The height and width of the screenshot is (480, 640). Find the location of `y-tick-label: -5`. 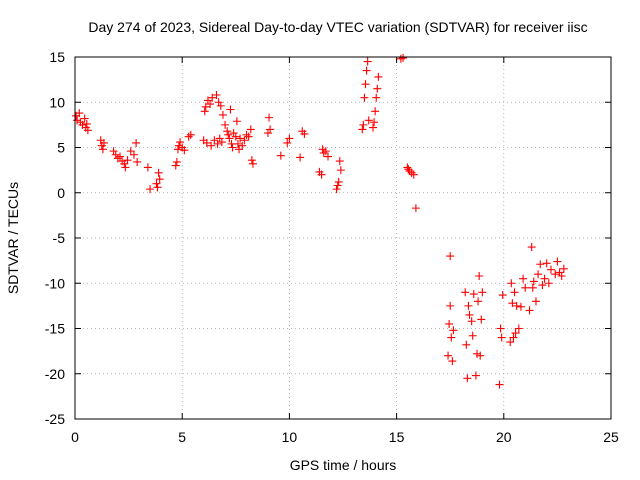

y-tick-label: -5 is located at coordinates (59, 238).